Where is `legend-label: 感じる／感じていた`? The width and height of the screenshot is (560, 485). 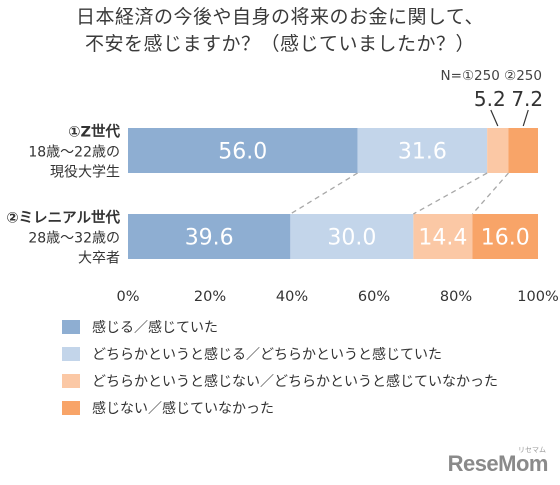 legend-label: 感じる／感じていた is located at coordinates (155, 327).